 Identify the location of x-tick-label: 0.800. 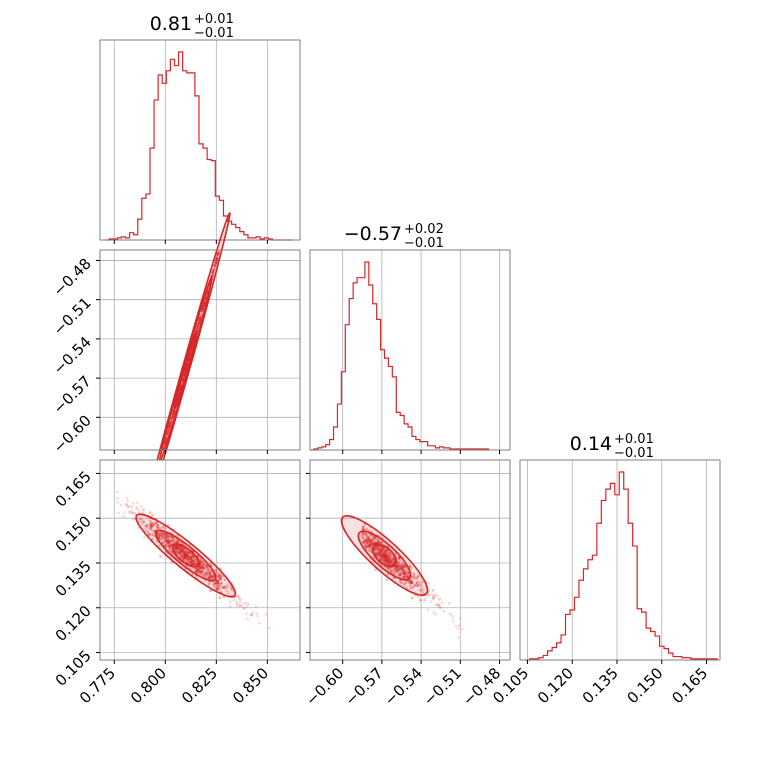
(148, 685).